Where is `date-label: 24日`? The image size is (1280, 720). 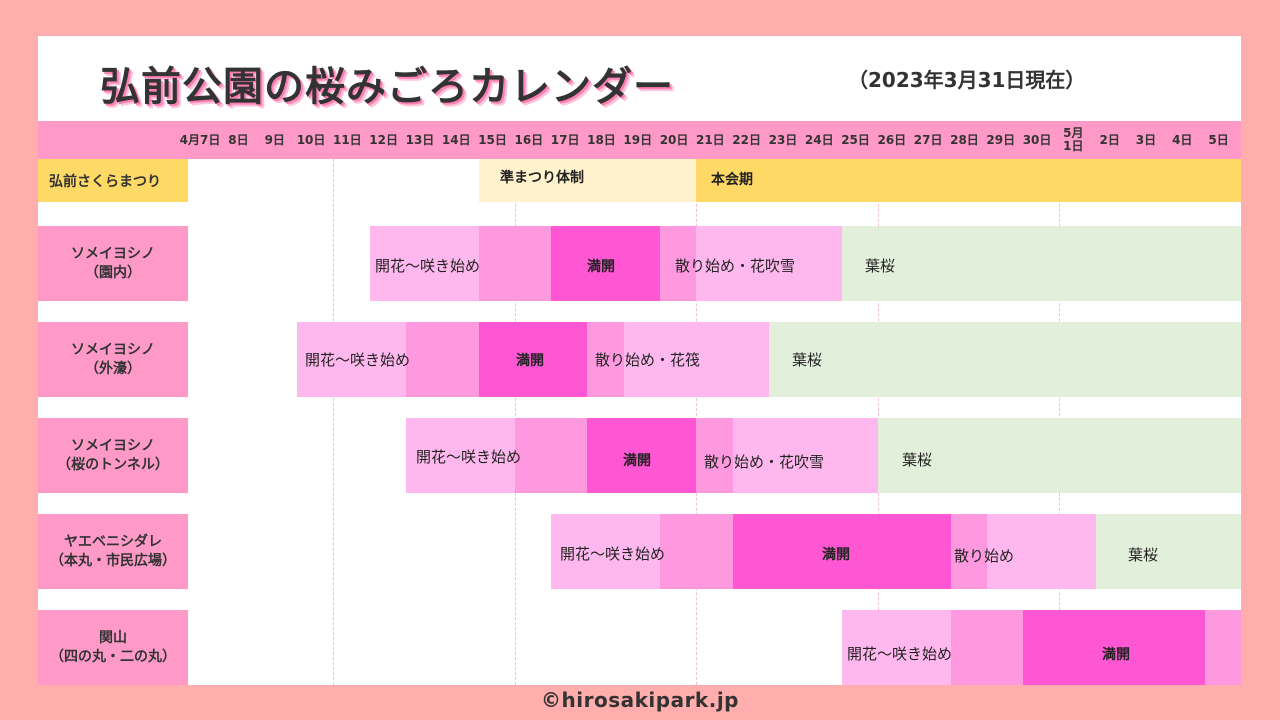
date-label: 24日 is located at coordinates (819, 139).